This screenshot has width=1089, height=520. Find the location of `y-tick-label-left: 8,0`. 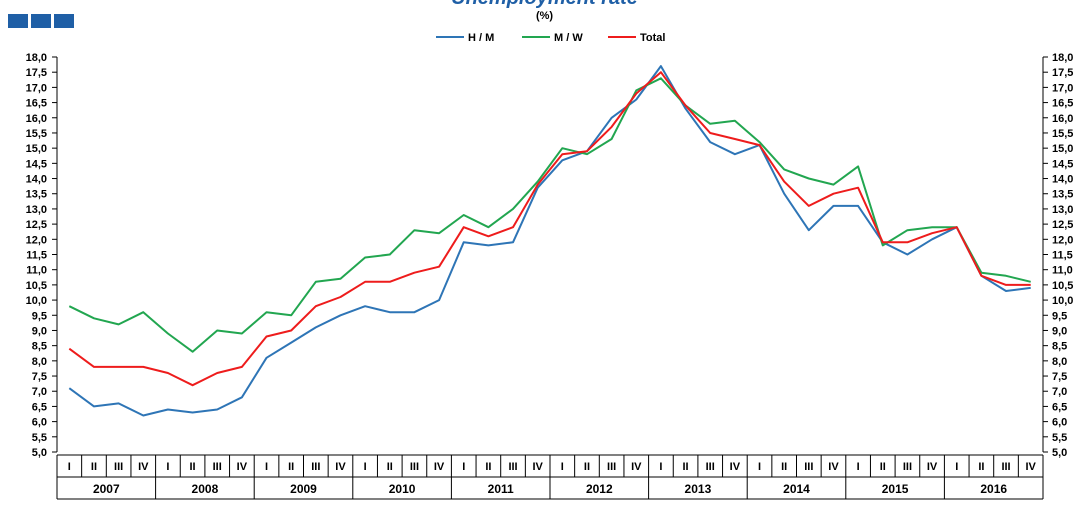

y-tick-label-left: 8,0 is located at coordinates (39, 362).